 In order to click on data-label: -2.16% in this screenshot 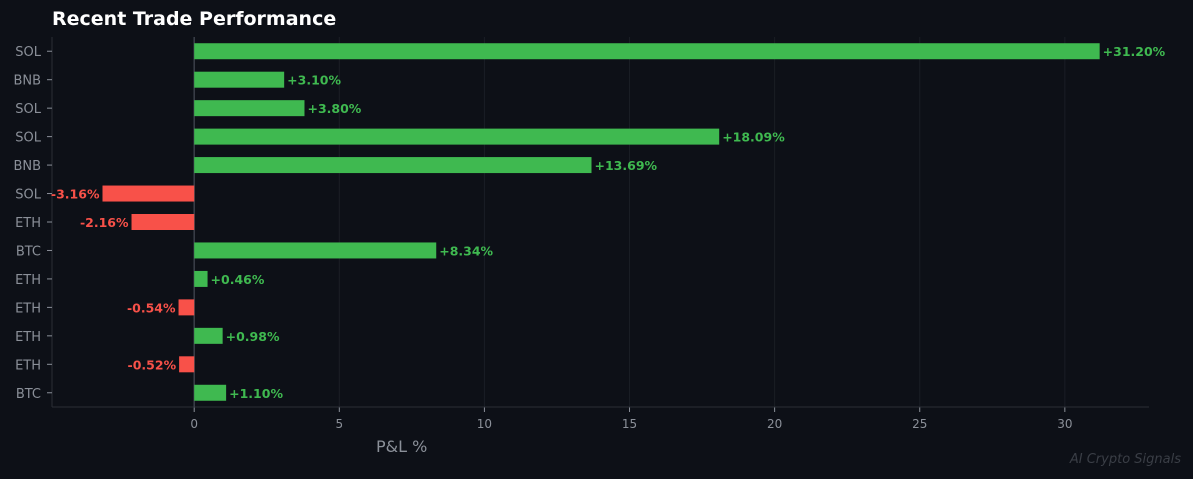, I will do `click(104, 222)`.